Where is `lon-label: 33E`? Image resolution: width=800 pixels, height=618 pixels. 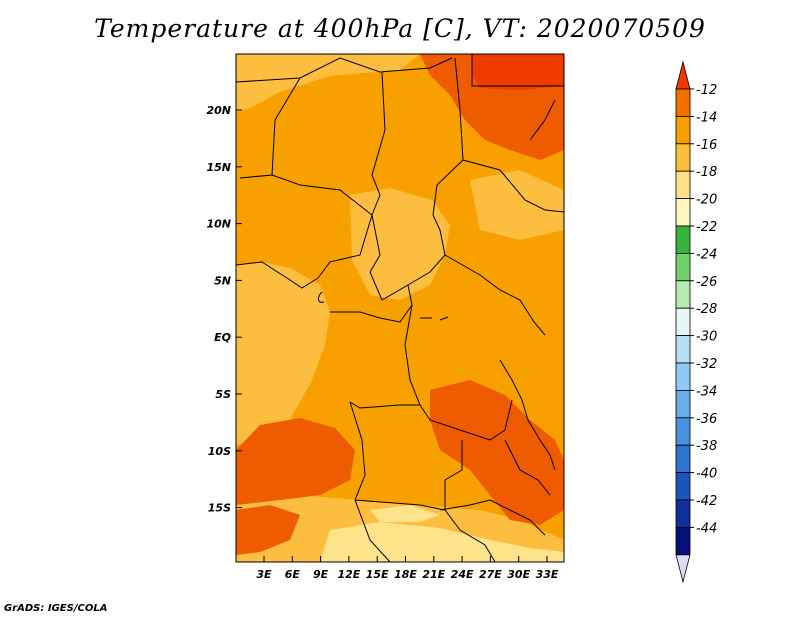
lon-label: 33E is located at coordinates (547, 574).